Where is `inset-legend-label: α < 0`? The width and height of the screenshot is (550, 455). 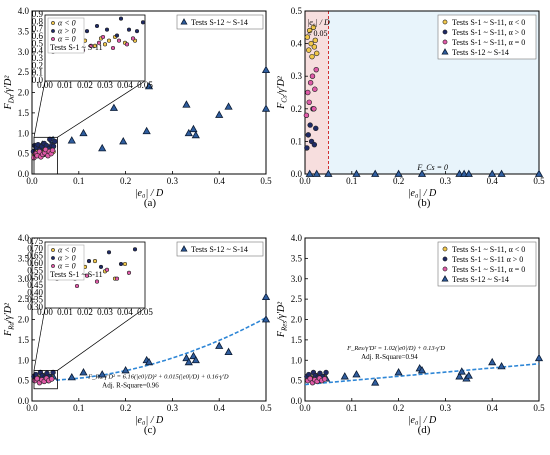
inset-legend-label: α < 0 is located at coordinates (67, 23).